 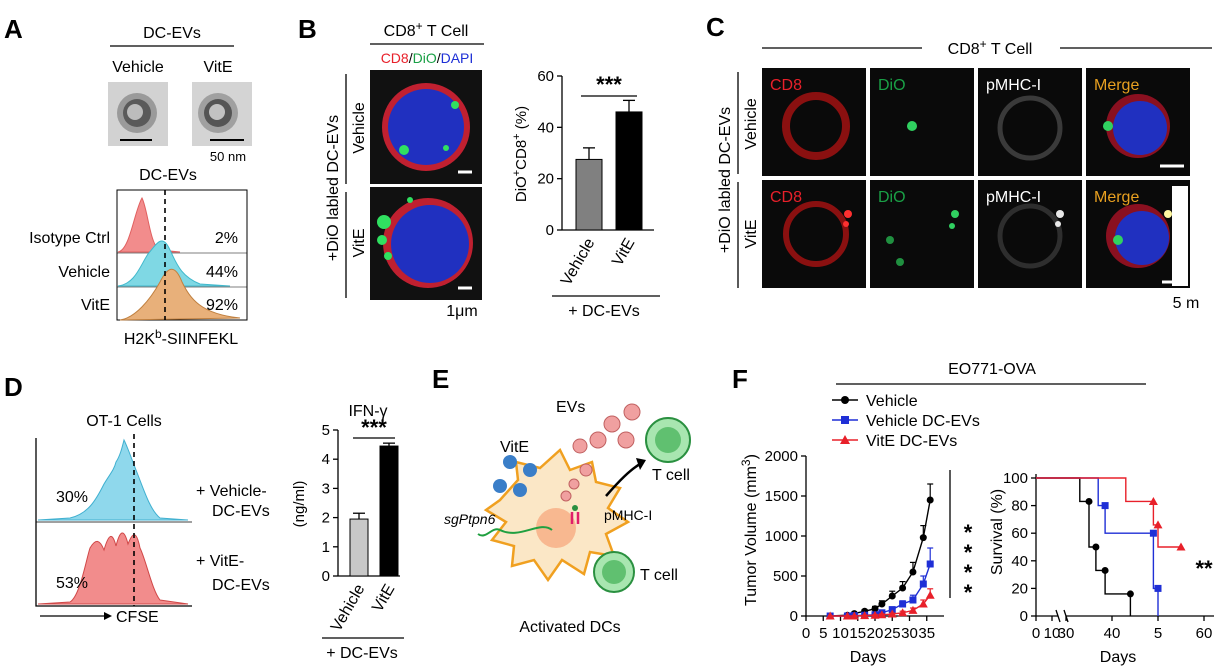 What do you see at coordinates (137, 617) in the screenshot?
I see `hist-d-xaxis: CFSE` at bounding box center [137, 617].